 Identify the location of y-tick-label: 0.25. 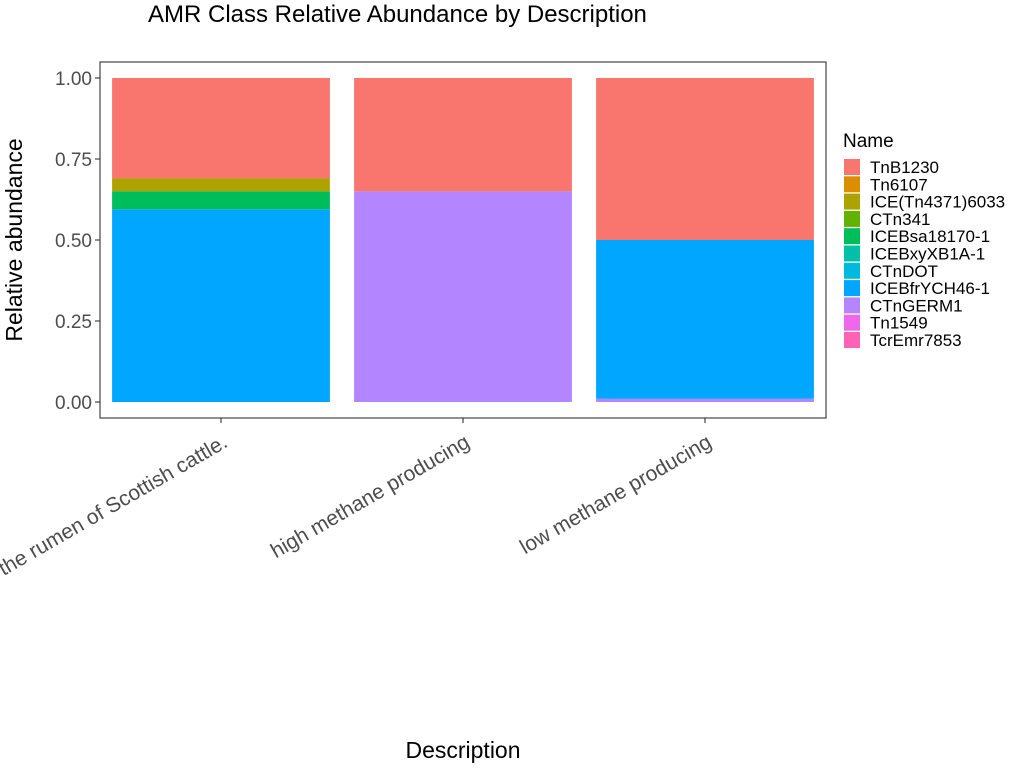
(73, 322).